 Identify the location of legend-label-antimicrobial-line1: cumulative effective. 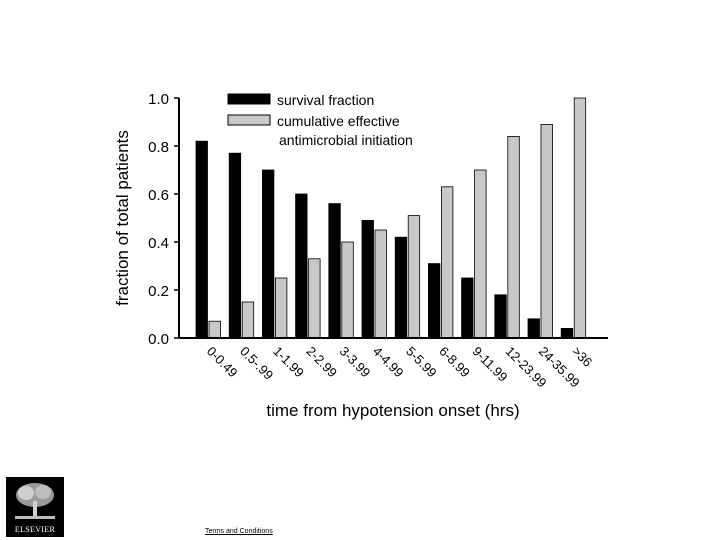
(338, 121).